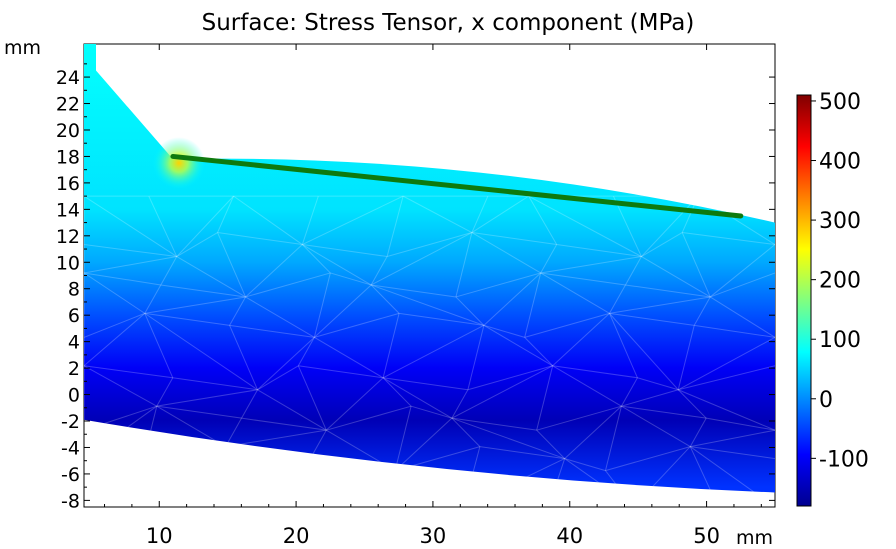  I want to click on y-tick-label: -2, so click(70, 422).